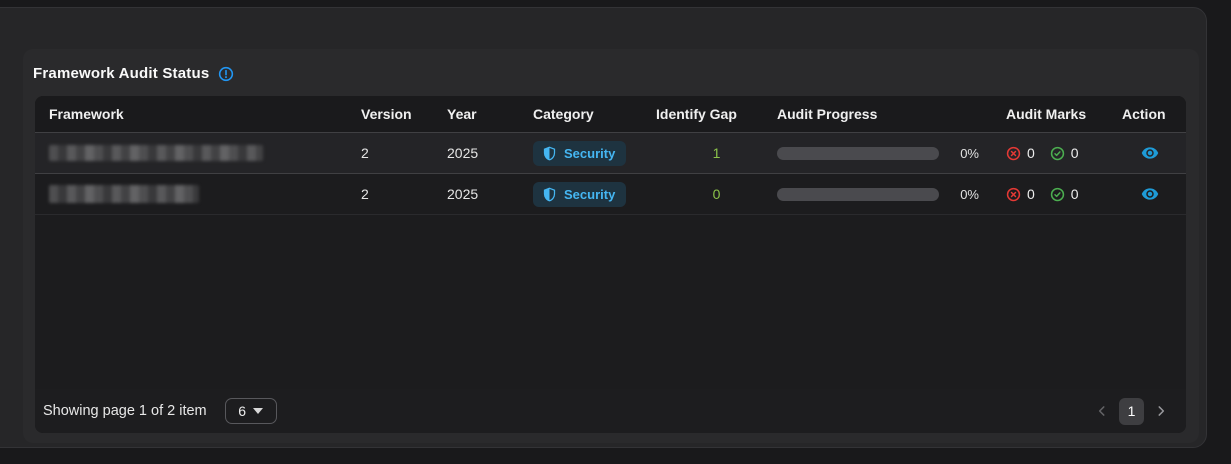 Image resolution: width=1231 pixels, height=464 pixels. What do you see at coordinates (386, 114) in the screenshot?
I see `header-version: Version` at bounding box center [386, 114].